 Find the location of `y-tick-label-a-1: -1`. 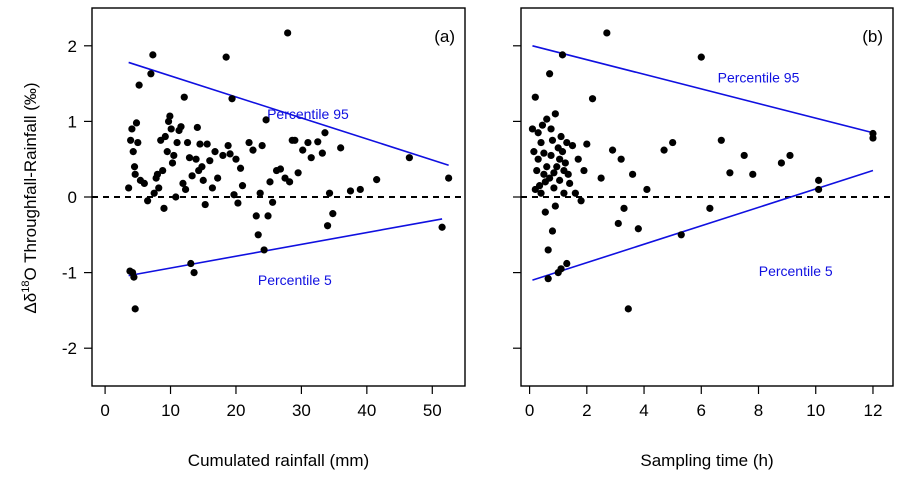

y-tick-label-a-1: -1 is located at coordinates (69, 273).